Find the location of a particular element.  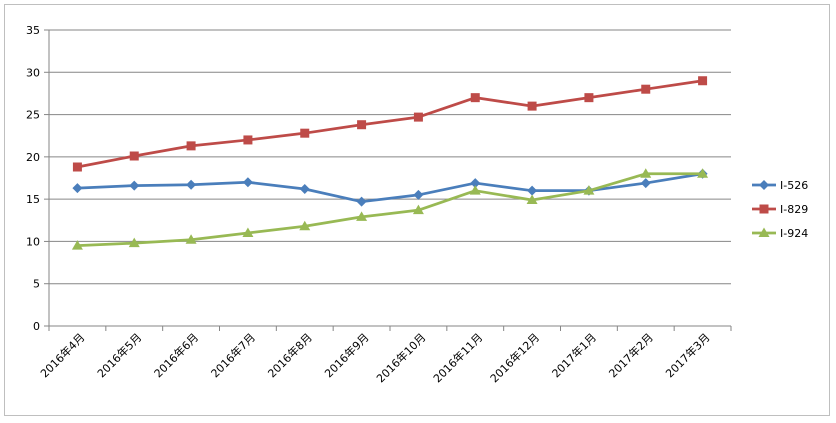

x-tick-label: 2016年12月 is located at coordinates (514, 357).